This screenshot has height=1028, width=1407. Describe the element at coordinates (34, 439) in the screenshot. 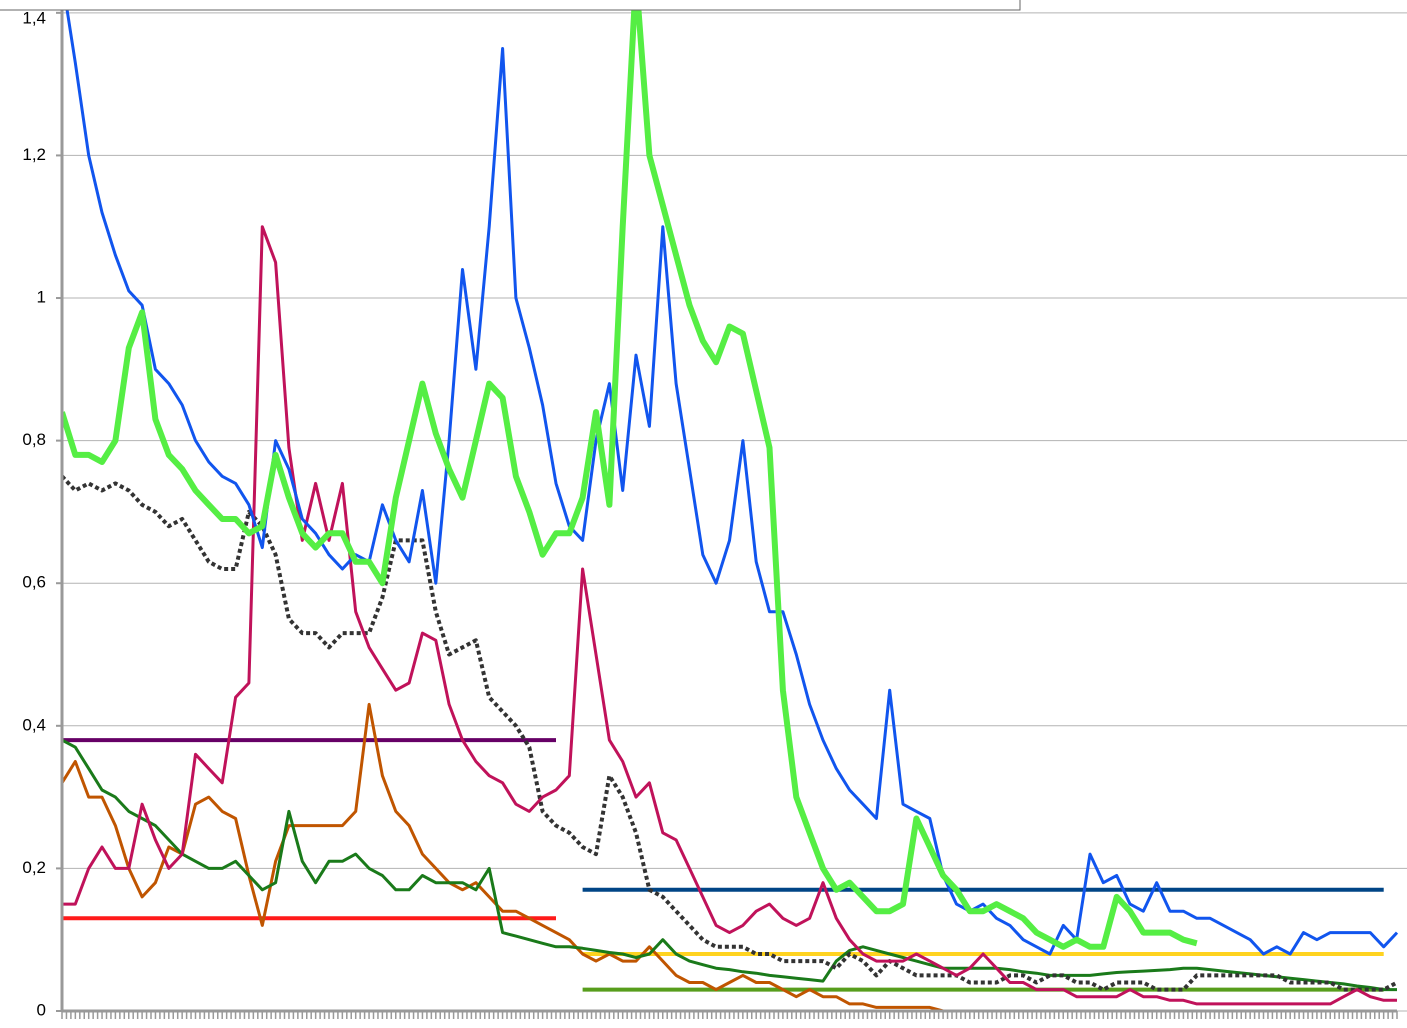

I see `y-tick-label: 0,8` at that location.